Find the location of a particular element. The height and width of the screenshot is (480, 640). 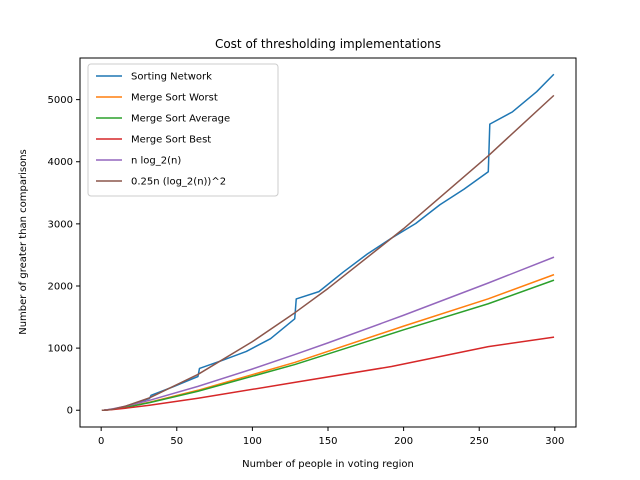

legend-label-sorting-network: Sorting Network is located at coordinates (171, 77).